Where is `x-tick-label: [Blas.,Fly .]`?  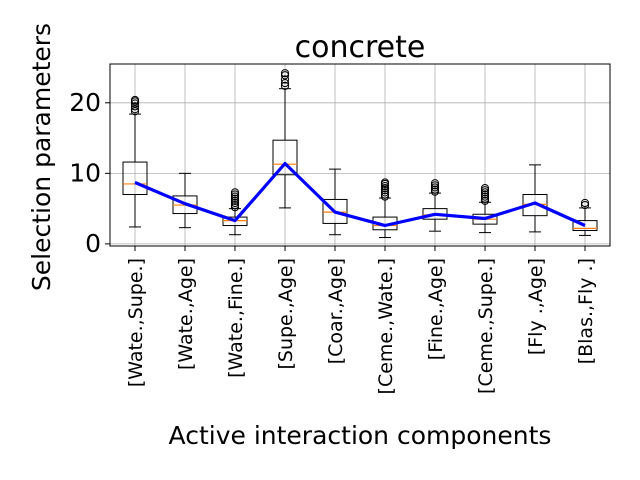 x-tick-label: [Blas.,Fly .] is located at coordinates (586, 311).